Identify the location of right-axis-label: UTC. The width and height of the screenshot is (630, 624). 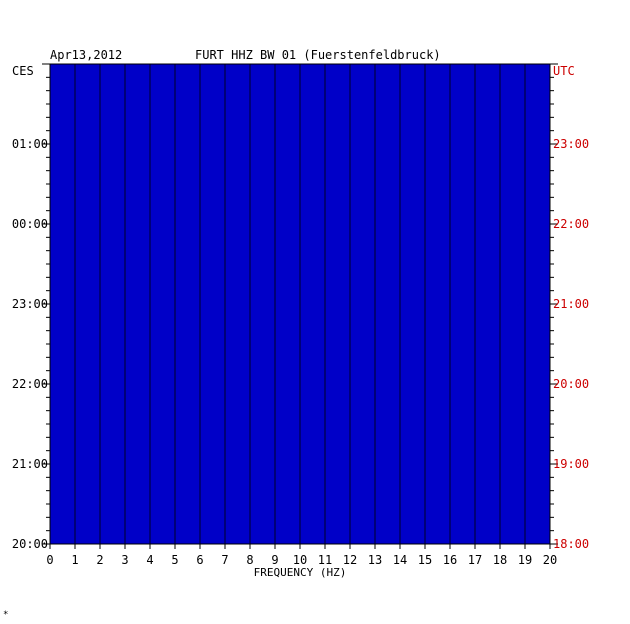
(564, 71).